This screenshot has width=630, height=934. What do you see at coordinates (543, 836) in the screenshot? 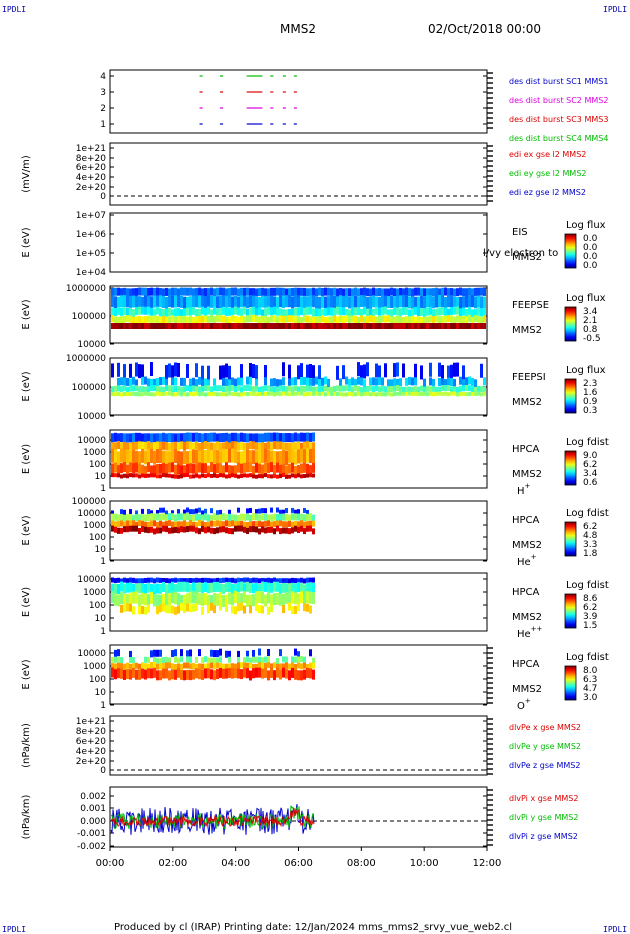
I see `p11-legend-entry: dlvPi z gse MMS2` at bounding box center [543, 836].